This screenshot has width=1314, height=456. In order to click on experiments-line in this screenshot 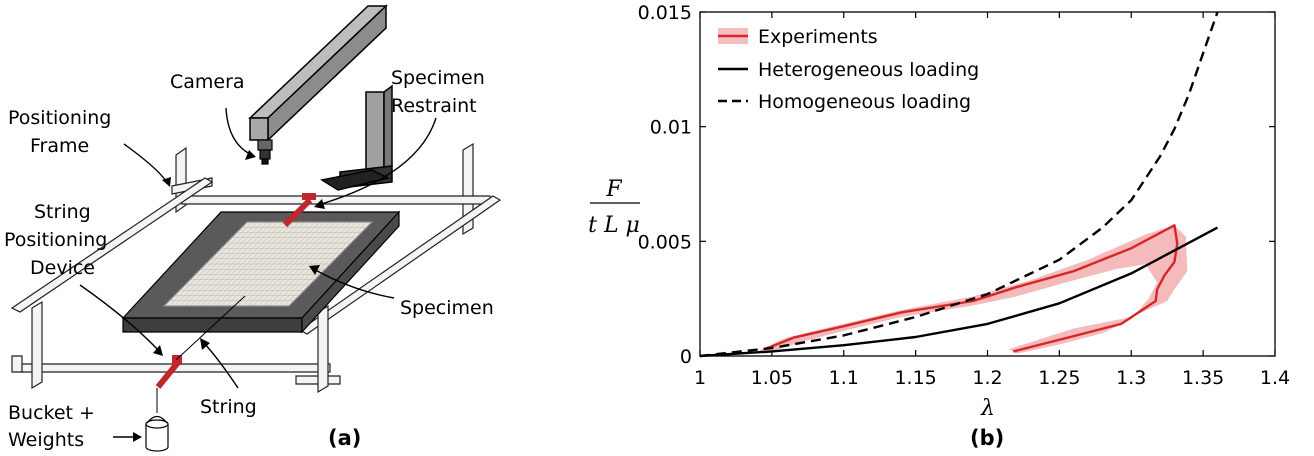, I will do `click(971, 288)`.